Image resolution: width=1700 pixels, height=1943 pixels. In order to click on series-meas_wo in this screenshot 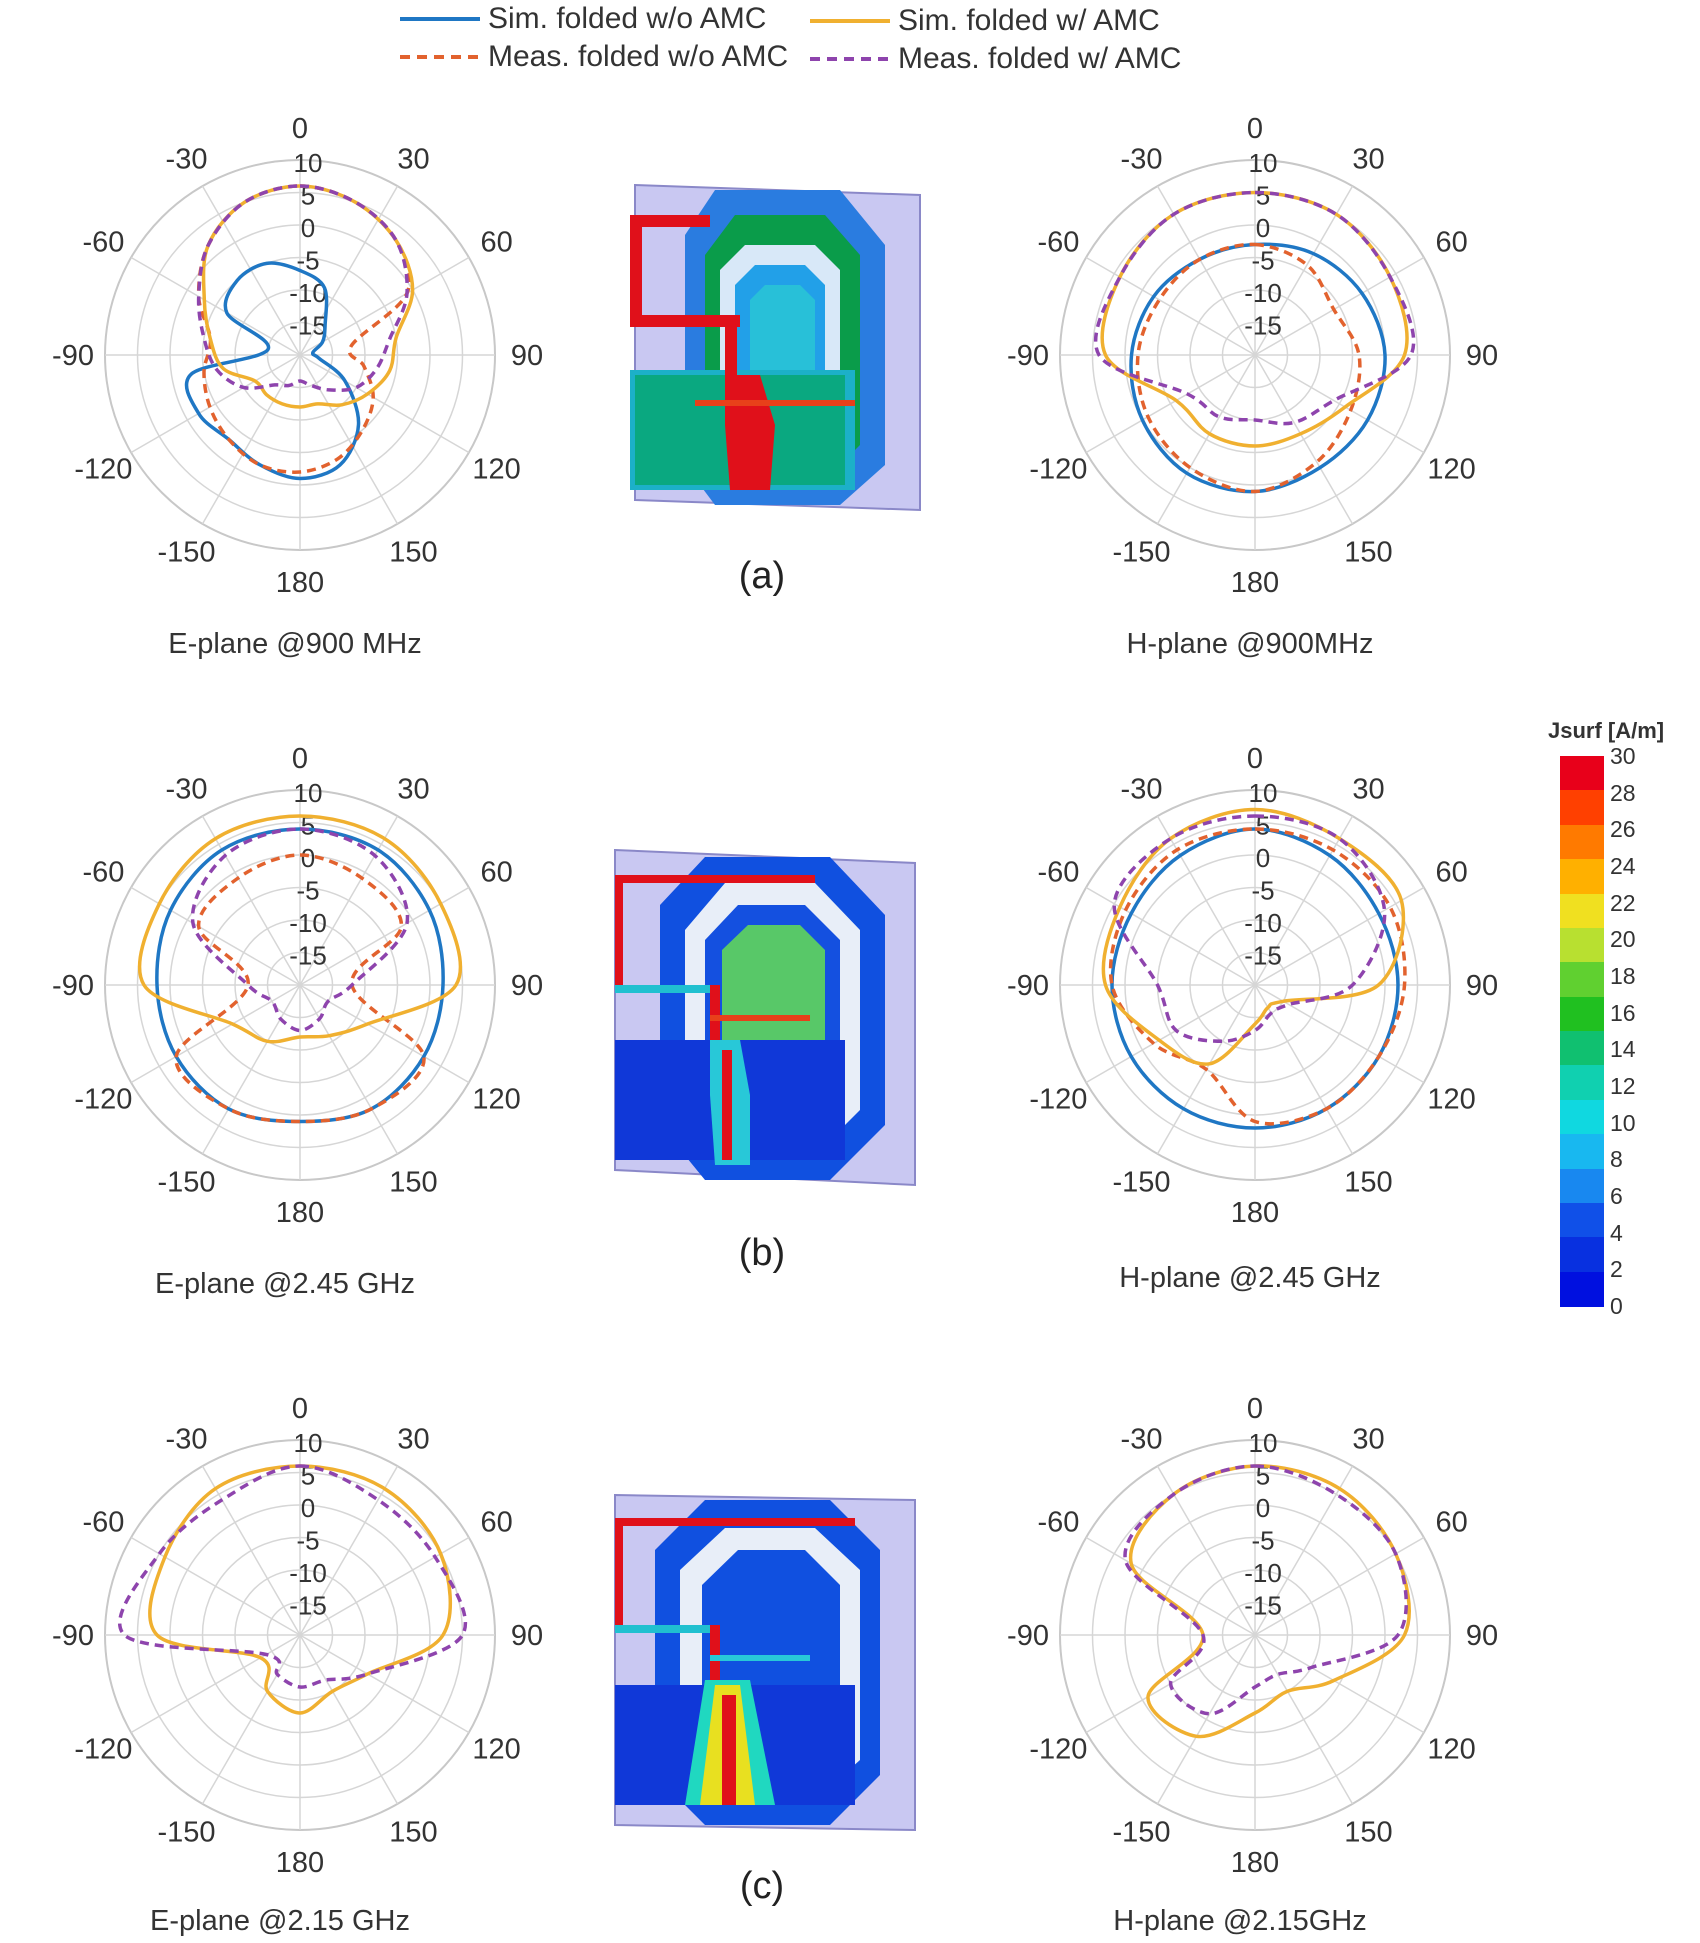, I will do `click(1248, 368)`.